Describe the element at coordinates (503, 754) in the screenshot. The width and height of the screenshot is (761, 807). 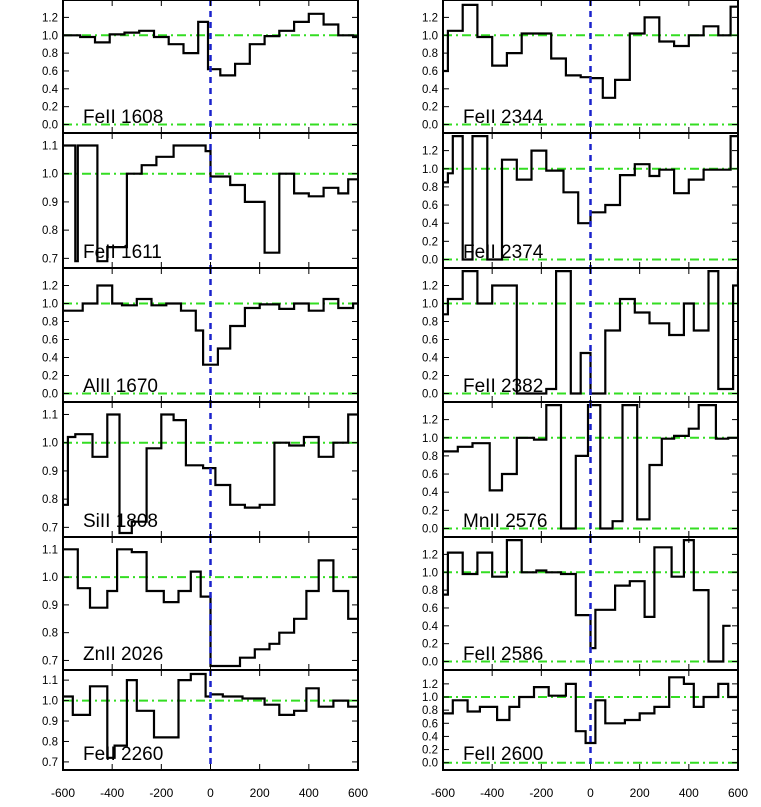
I see `panel-label: FeII 2600` at that location.